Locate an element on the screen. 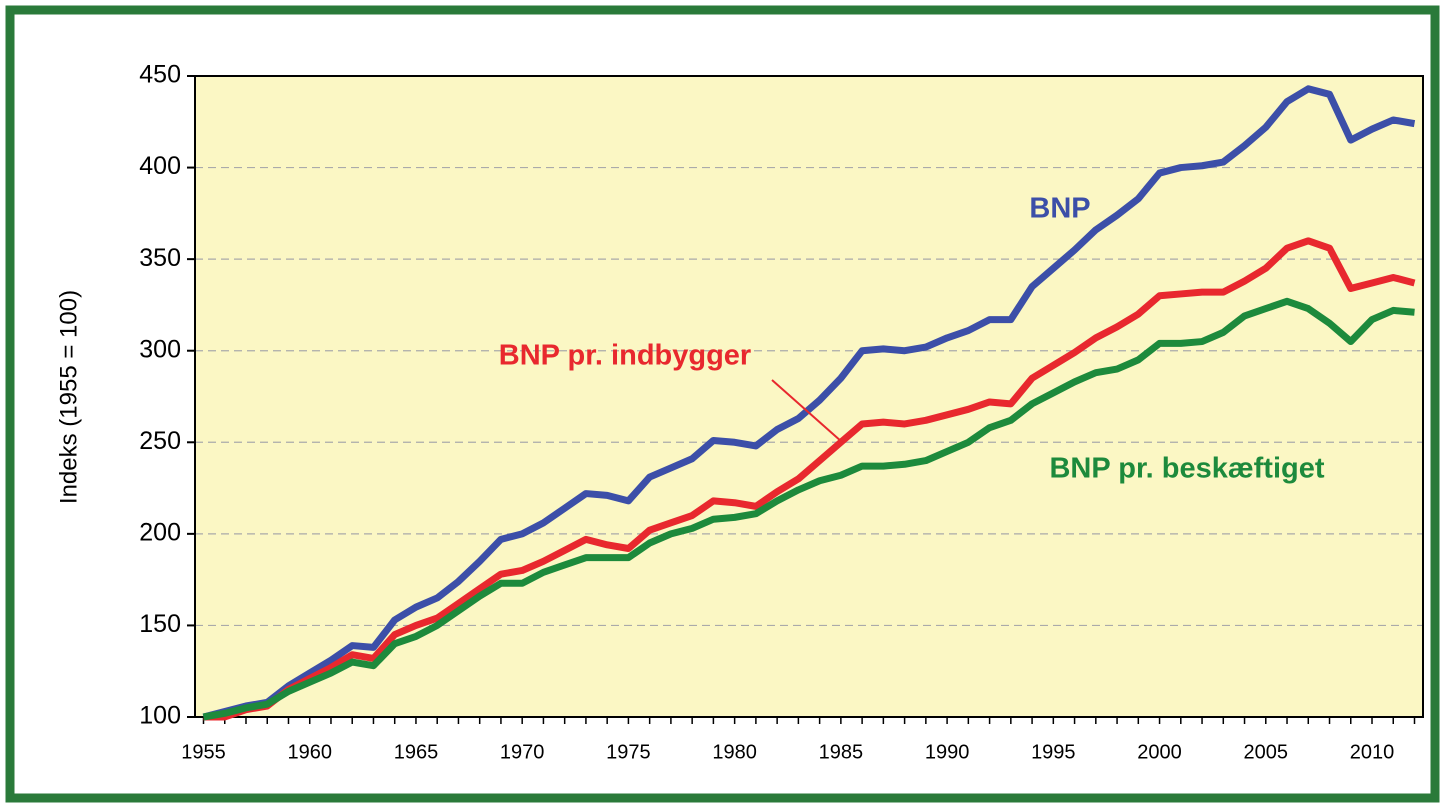  x-tick-label: 1955 is located at coordinates (203, 752).